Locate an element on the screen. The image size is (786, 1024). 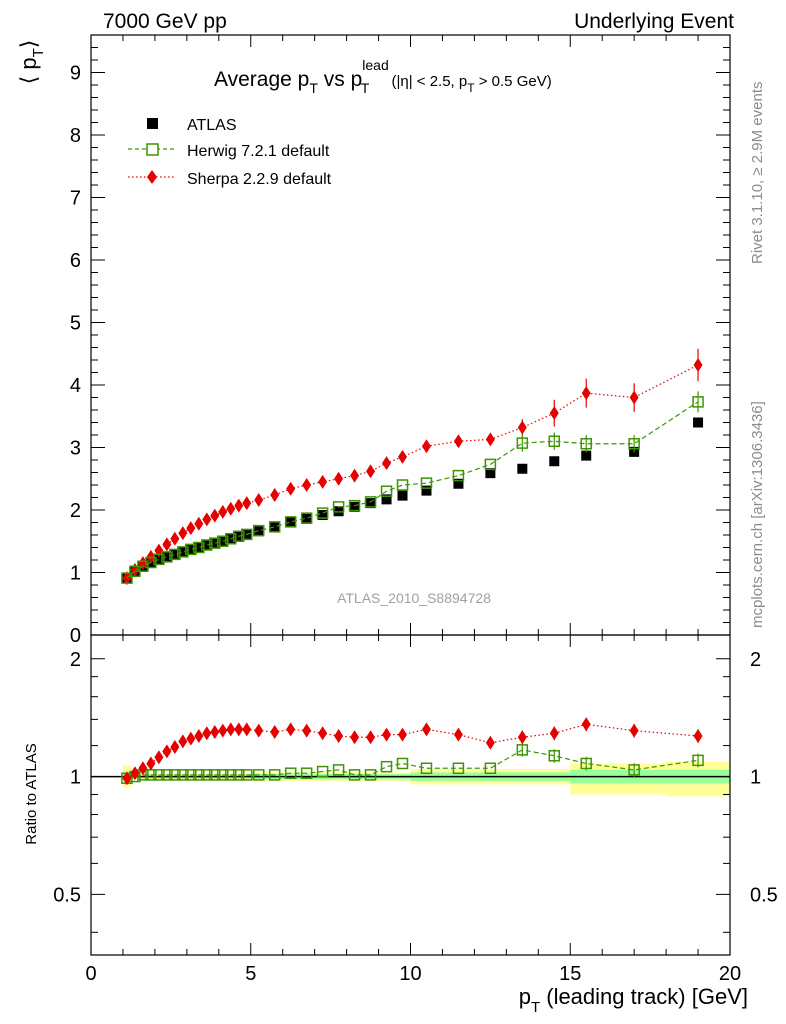
herwig-ratio-line is located at coordinates (412, 764).